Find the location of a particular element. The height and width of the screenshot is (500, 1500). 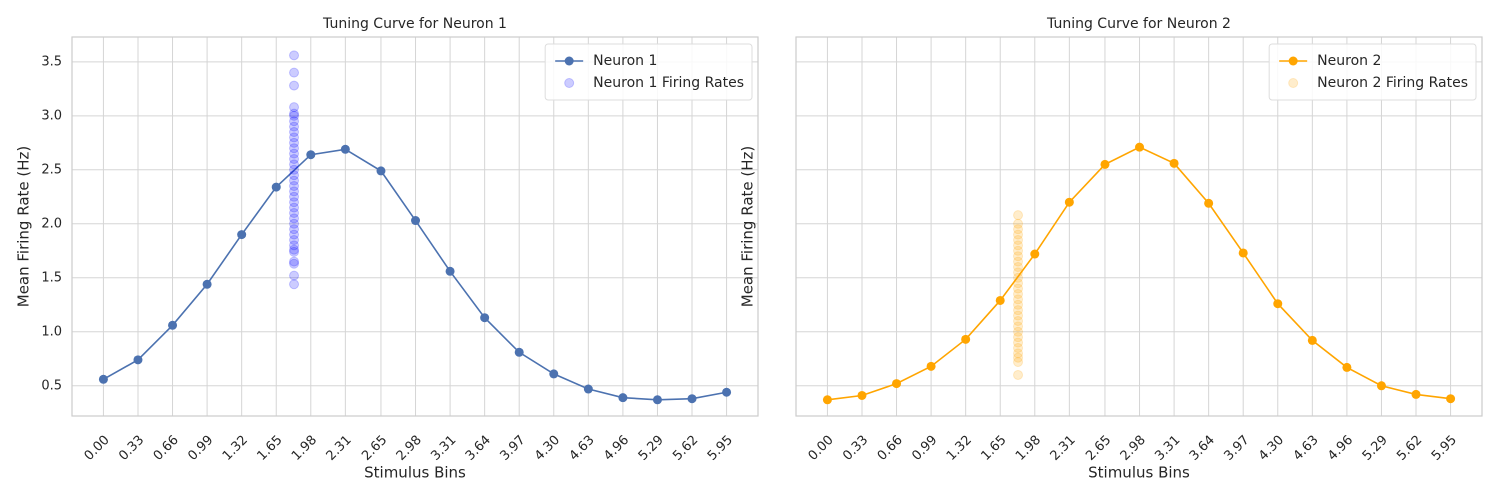

chart-title: Tuning Curve for Neuron 2 is located at coordinates (1138, 24).